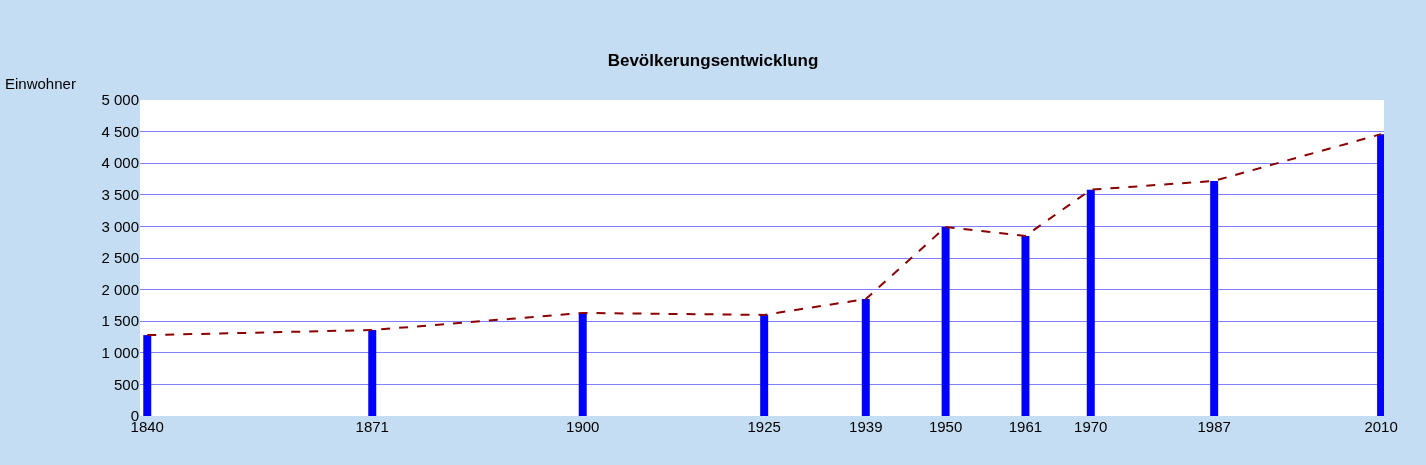 The image size is (1426, 465). I want to click on y-tick-label: 3 500, so click(120, 195).